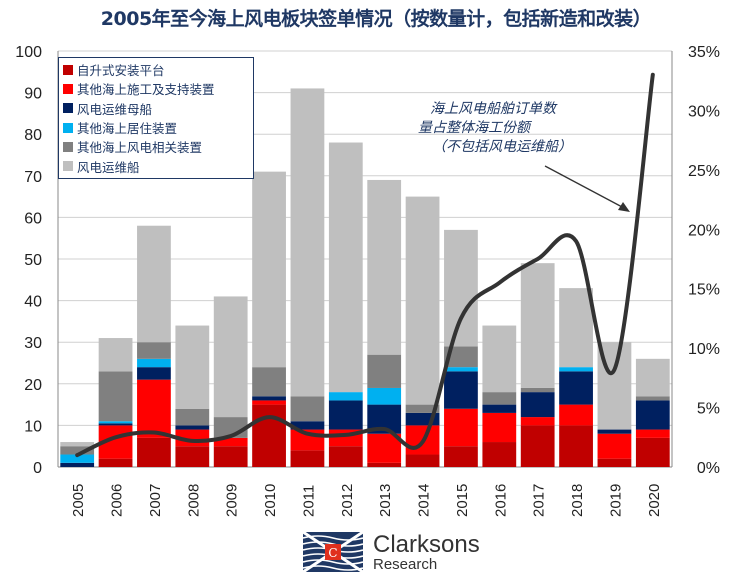 The height and width of the screenshot is (582, 752). Describe the element at coordinates (140, 148) in the screenshot. I see `legend-label: 其他海上风电相关装置` at that location.